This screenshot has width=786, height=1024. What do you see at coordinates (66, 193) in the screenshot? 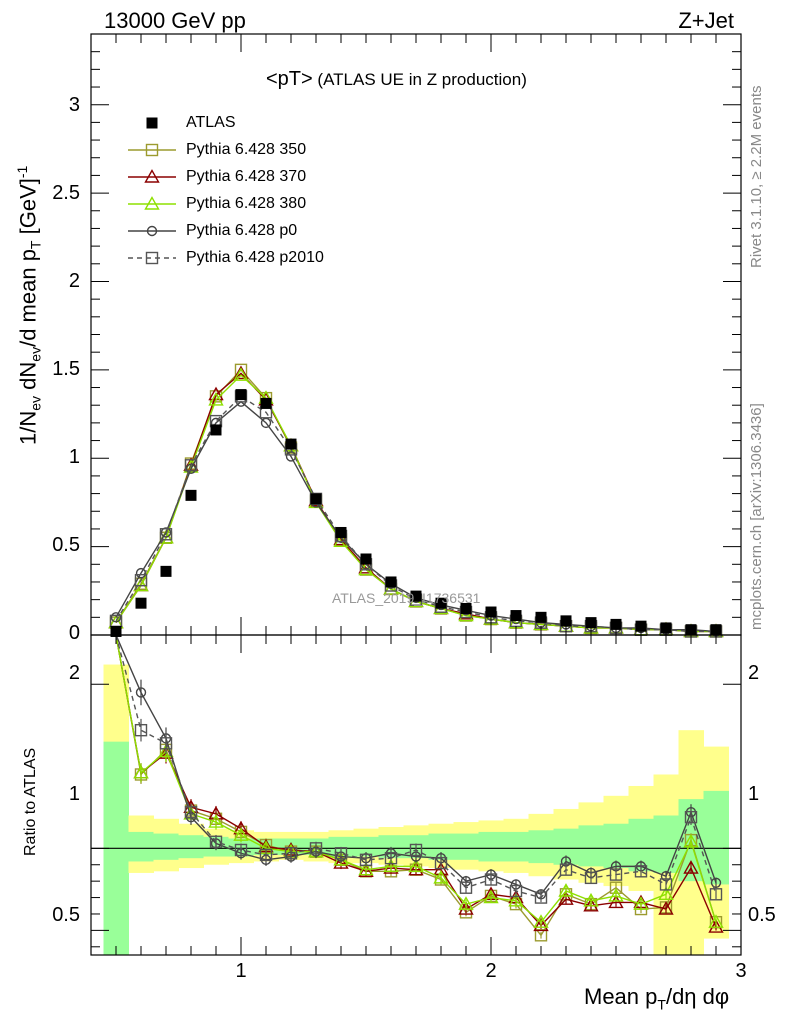
I see `y-tick-top-5: 2.5` at bounding box center [66, 193].